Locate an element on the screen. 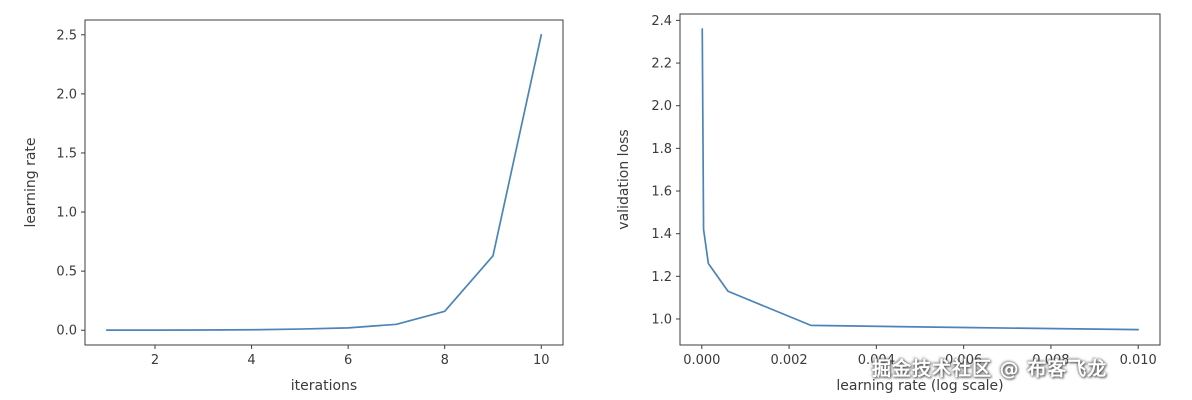  svg-text: 8 is located at coordinates (445, 360).